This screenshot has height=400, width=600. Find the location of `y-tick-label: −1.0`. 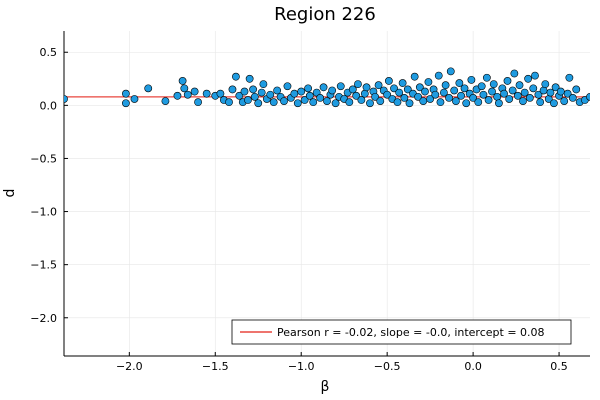

y-tick-label: −1.0 is located at coordinates (43, 212).